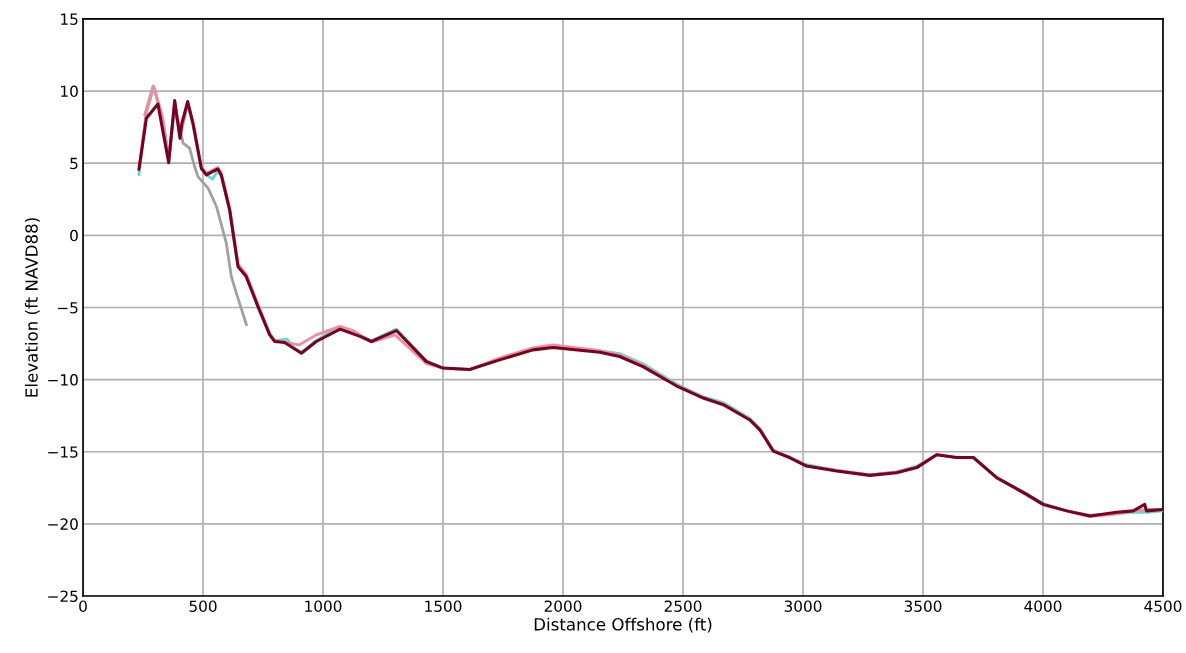 Image resolution: width=1186 pixels, height=653 pixels. Describe the element at coordinates (203, 606) in the screenshot. I see `x-tick-label: 500` at that location.